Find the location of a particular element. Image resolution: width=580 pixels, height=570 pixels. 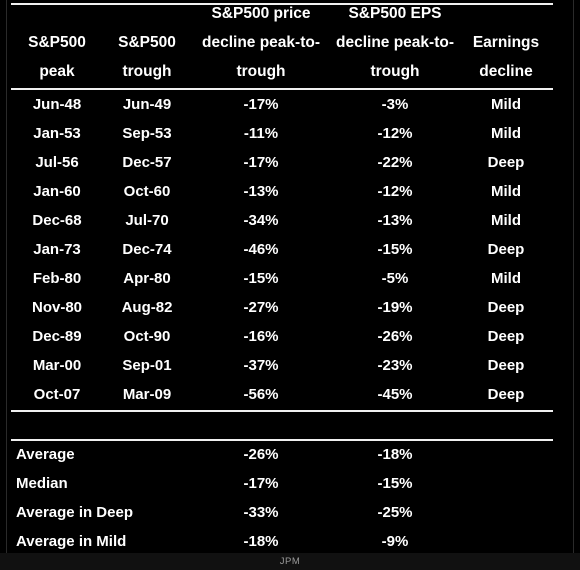

peak-cell: Dec-89 is located at coordinates (57, 336).